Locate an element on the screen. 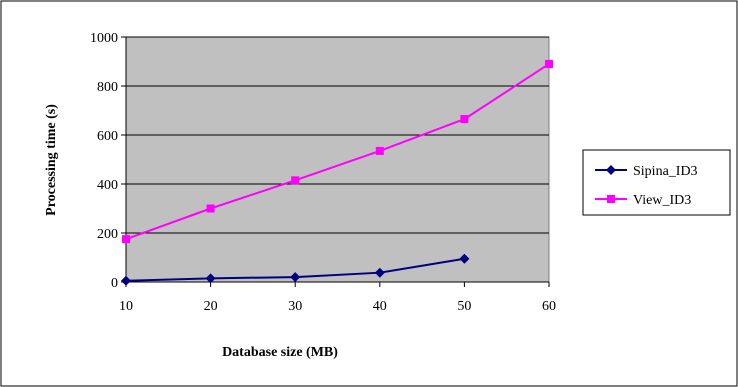 The image size is (738, 387). legend-label-series-1: View_ID3 is located at coordinates (662, 200).